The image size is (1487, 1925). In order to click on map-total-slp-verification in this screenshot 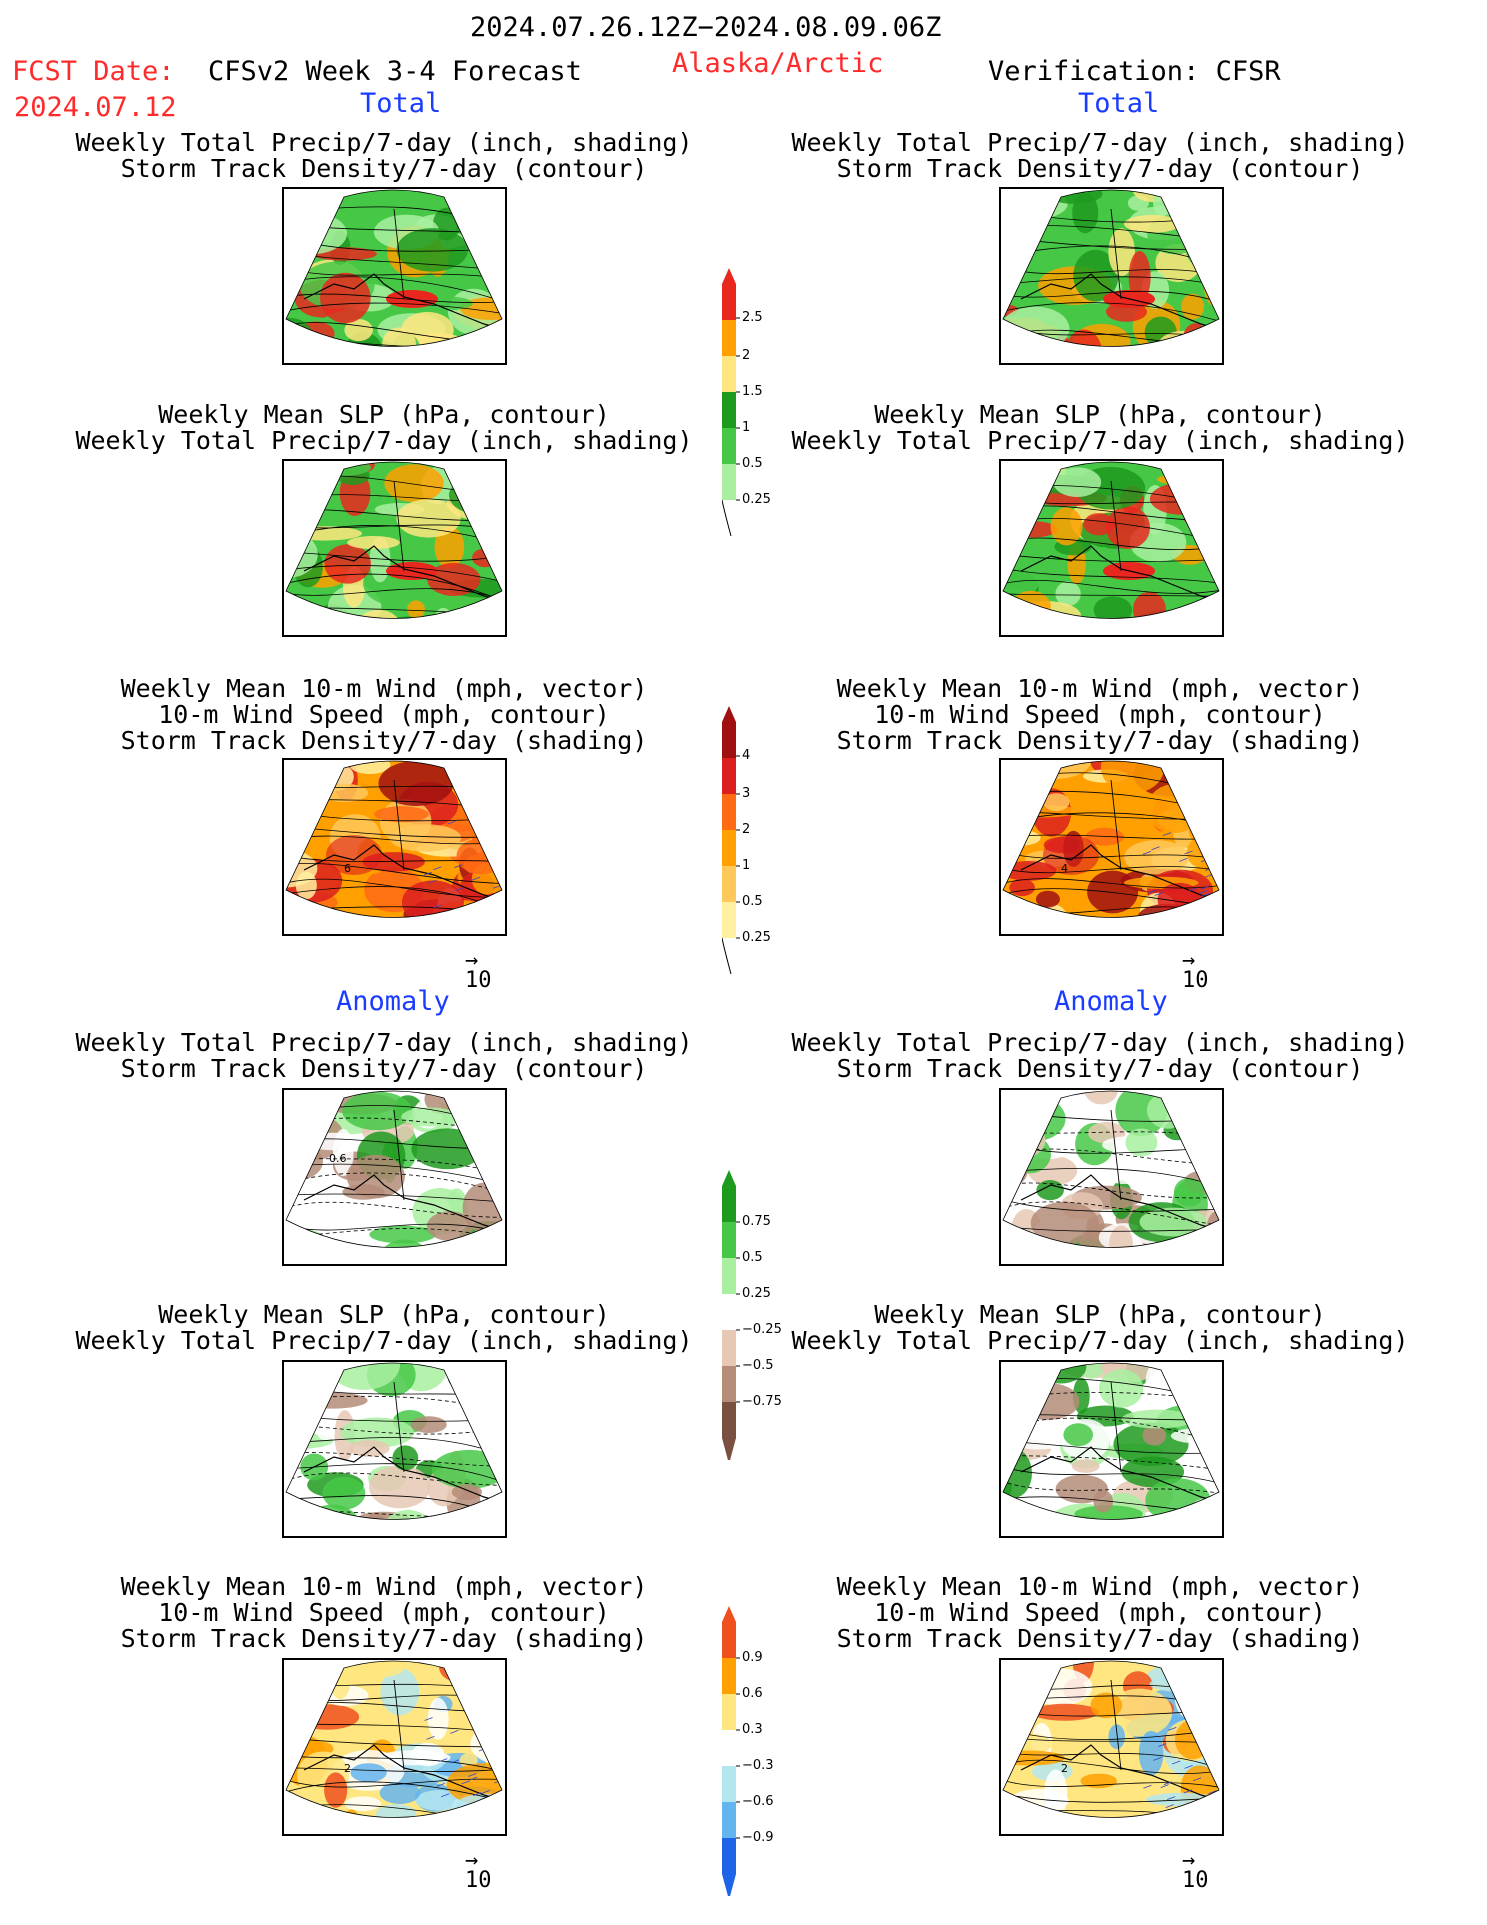, I will do `click(1111, 548)`.